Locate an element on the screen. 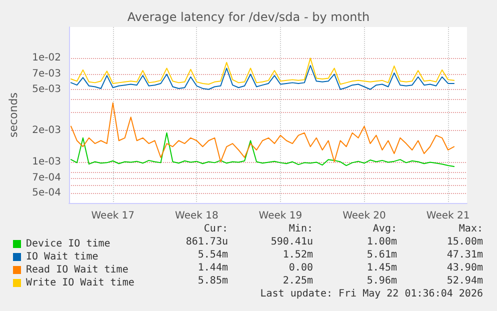 Image resolution: width=497 pixels, height=311 pixels. legend-label: Read IO Wait time is located at coordinates (77, 270).